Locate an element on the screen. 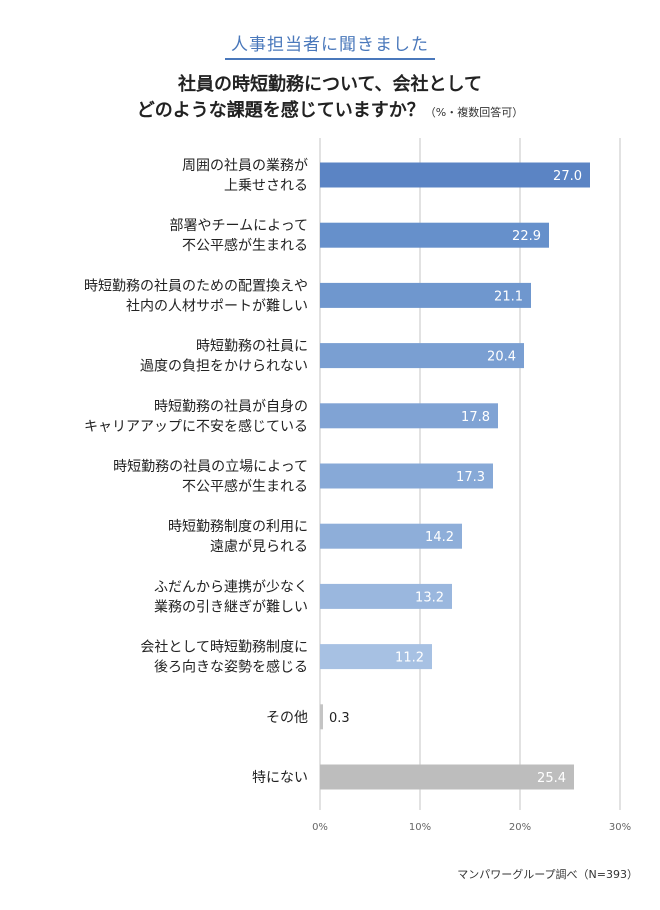 The width and height of the screenshot is (660, 910). value-label: 27.0 is located at coordinates (567, 176).